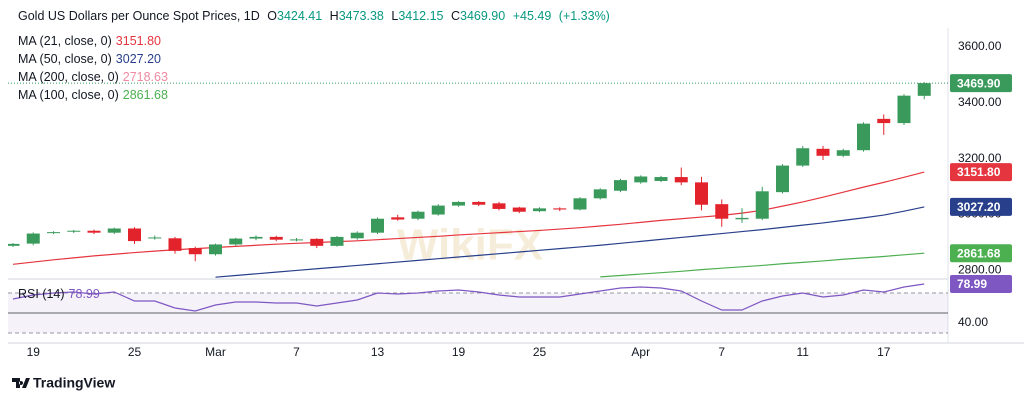  Describe the element at coordinates (884, 352) in the screenshot. I see `x-tick-label: 17` at that location.